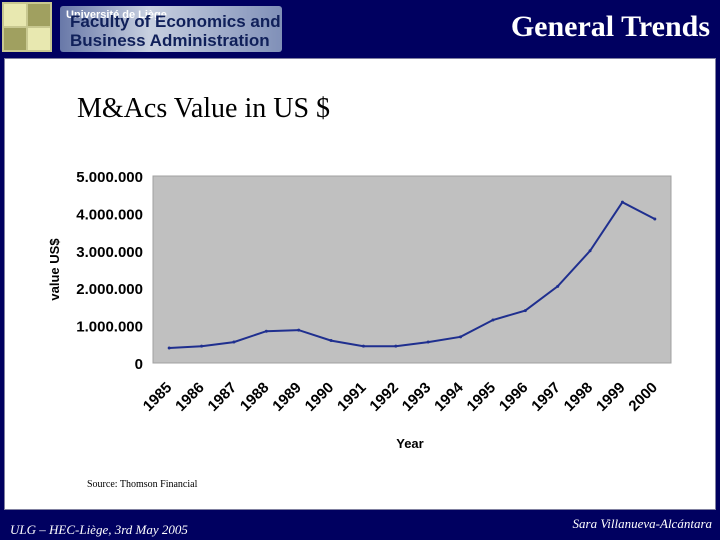  What do you see at coordinates (99, 529) in the screenshot?
I see `footer-event: ULG – HEC-Liège, 3rd May 2005` at bounding box center [99, 529].